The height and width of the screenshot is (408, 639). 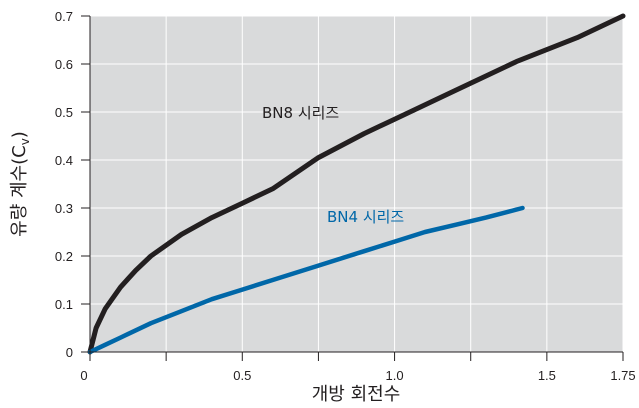 What do you see at coordinates (64, 304) in the screenshot?
I see `y-tick-label: 0.1` at bounding box center [64, 304].